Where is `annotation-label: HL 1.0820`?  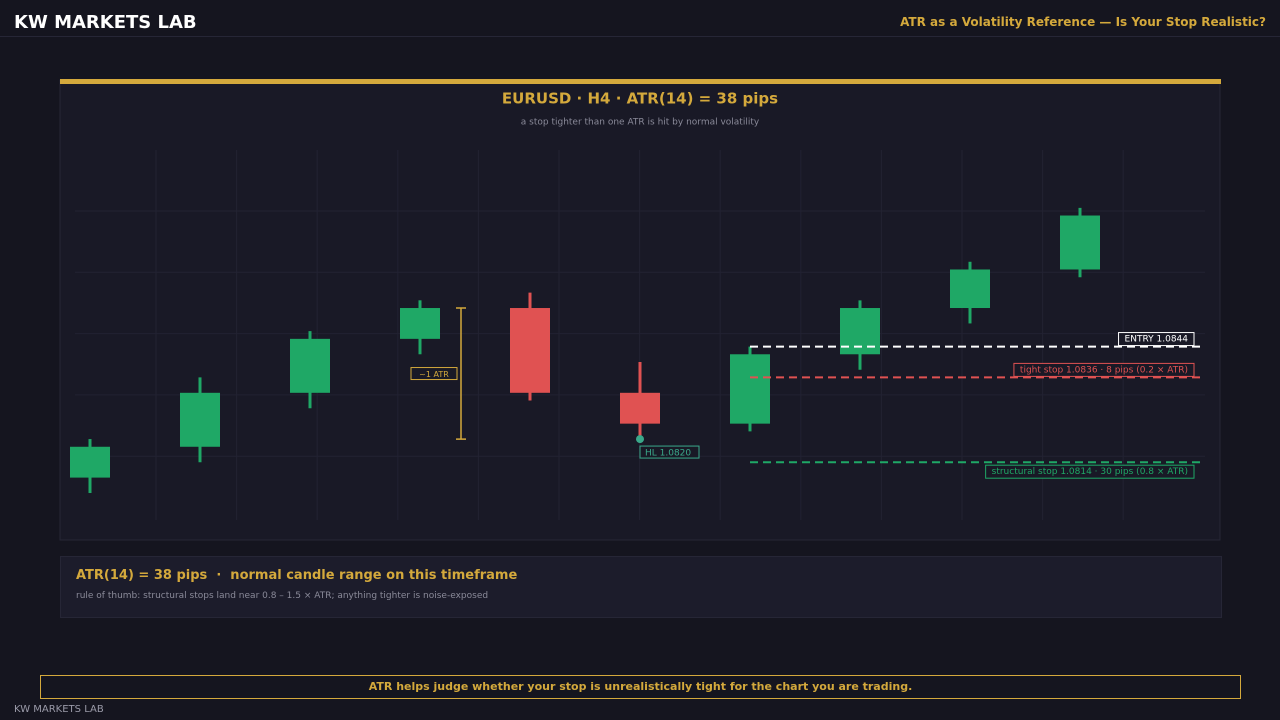
annotation-label: HL 1.0820 is located at coordinates (668, 454).